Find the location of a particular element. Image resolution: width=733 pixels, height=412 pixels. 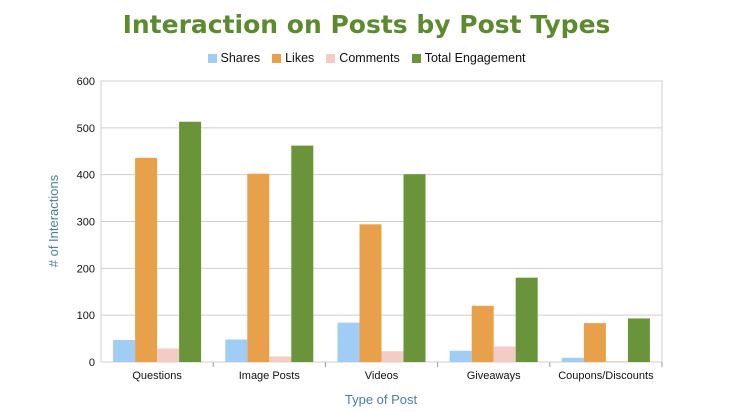

y-tick-label: 200 is located at coordinates (86, 269).